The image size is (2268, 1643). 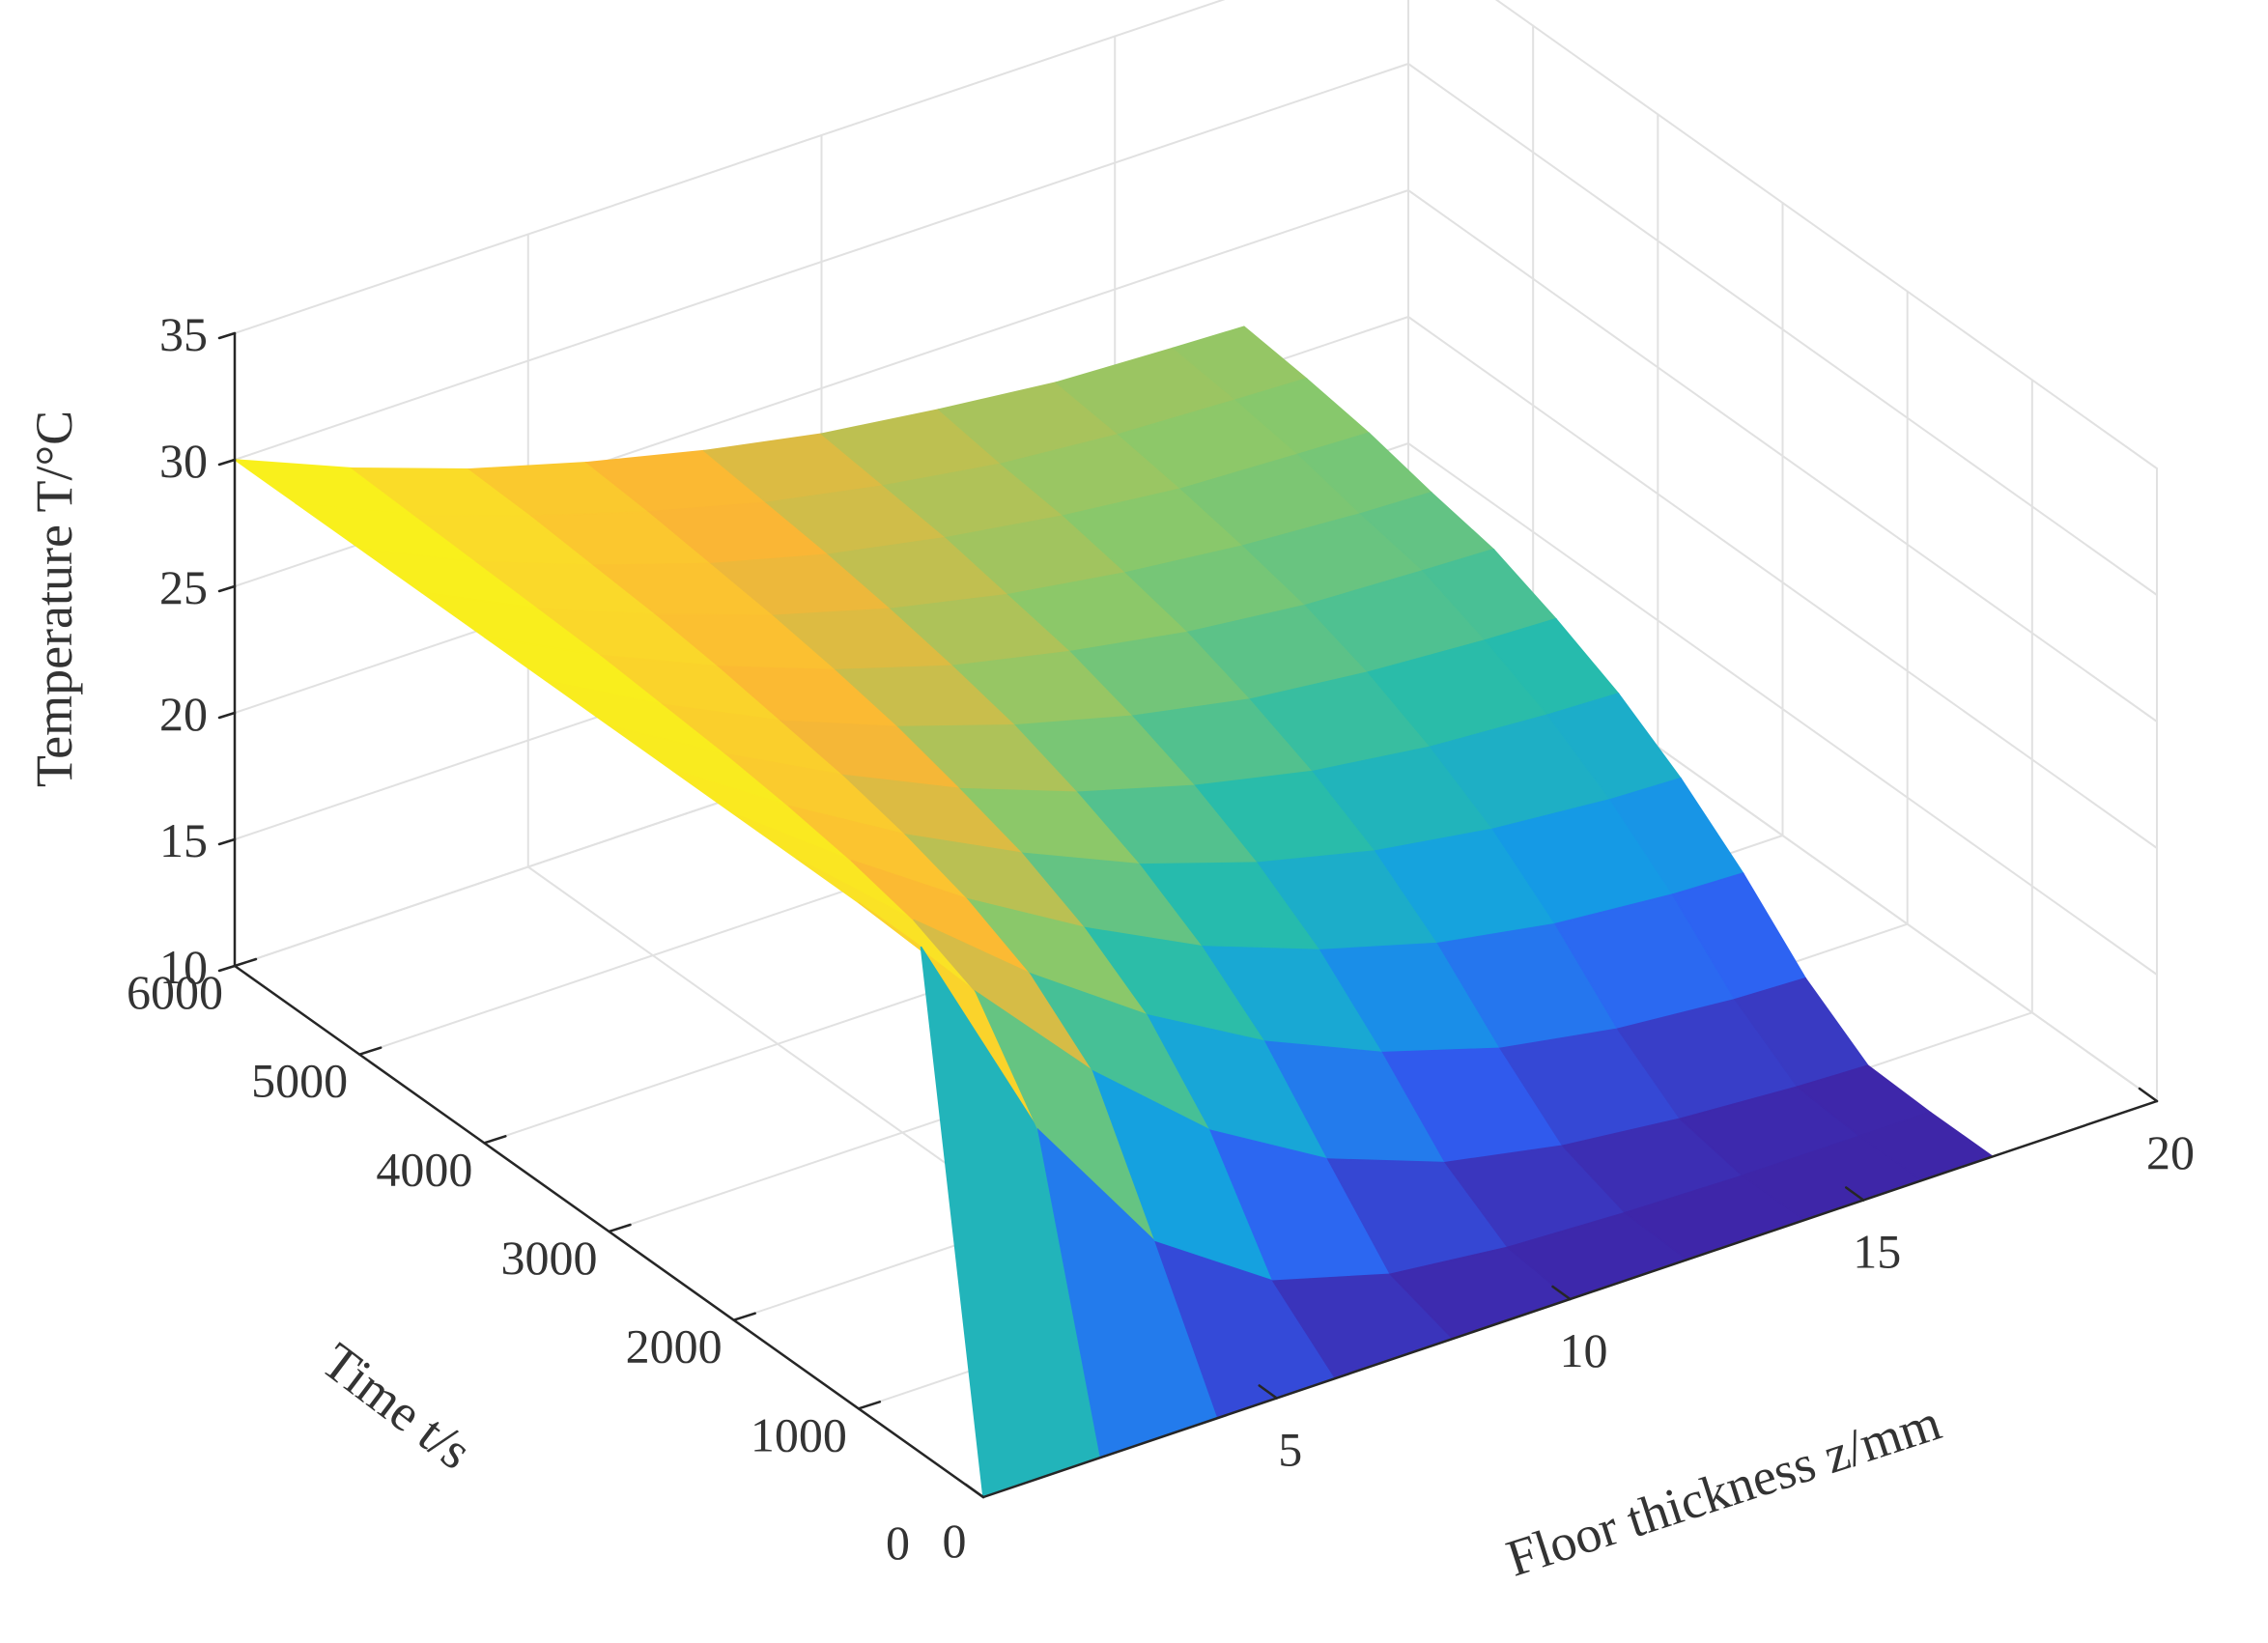 I want to click on z-tick-label: 35, so click(x=183, y=334).